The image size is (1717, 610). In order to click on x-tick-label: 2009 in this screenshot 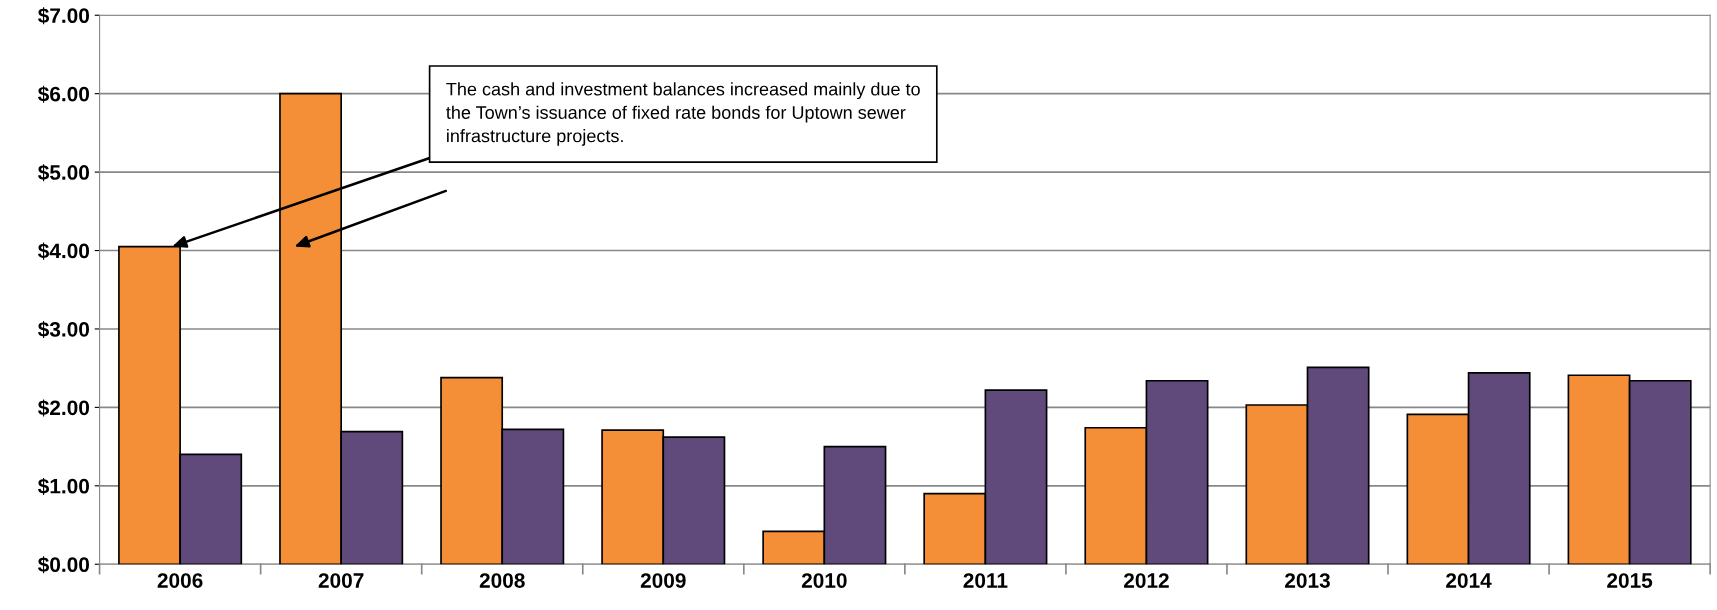, I will do `click(663, 580)`.